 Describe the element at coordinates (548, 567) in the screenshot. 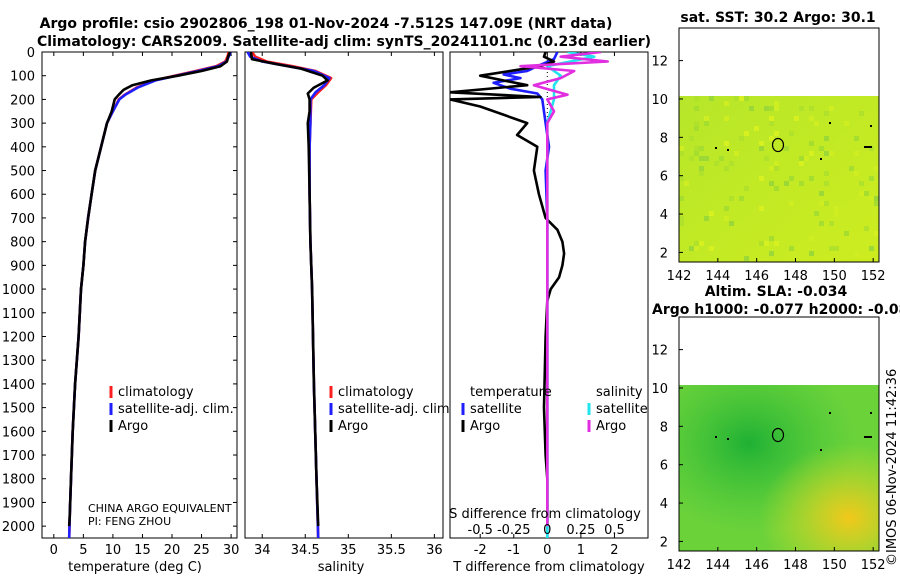

I see `difference-xlabel: T difference from climatology` at that location.